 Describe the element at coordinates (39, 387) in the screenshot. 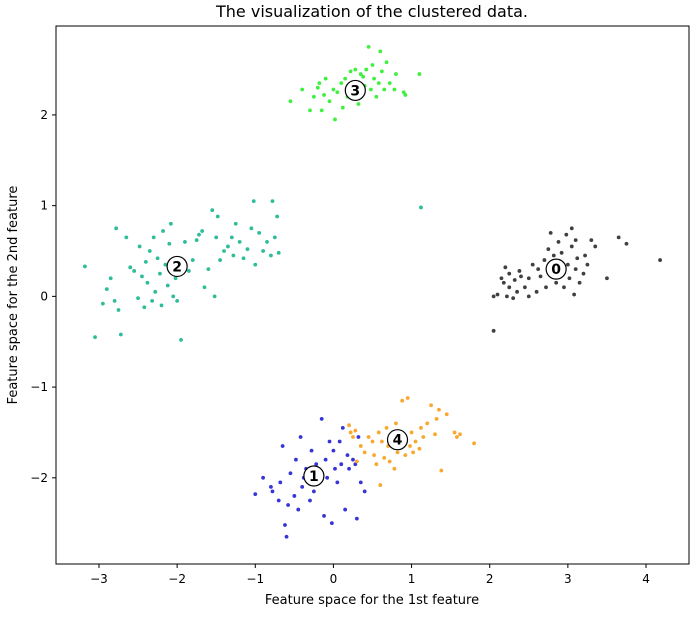

I see `y-tick-label: −1` at that location.